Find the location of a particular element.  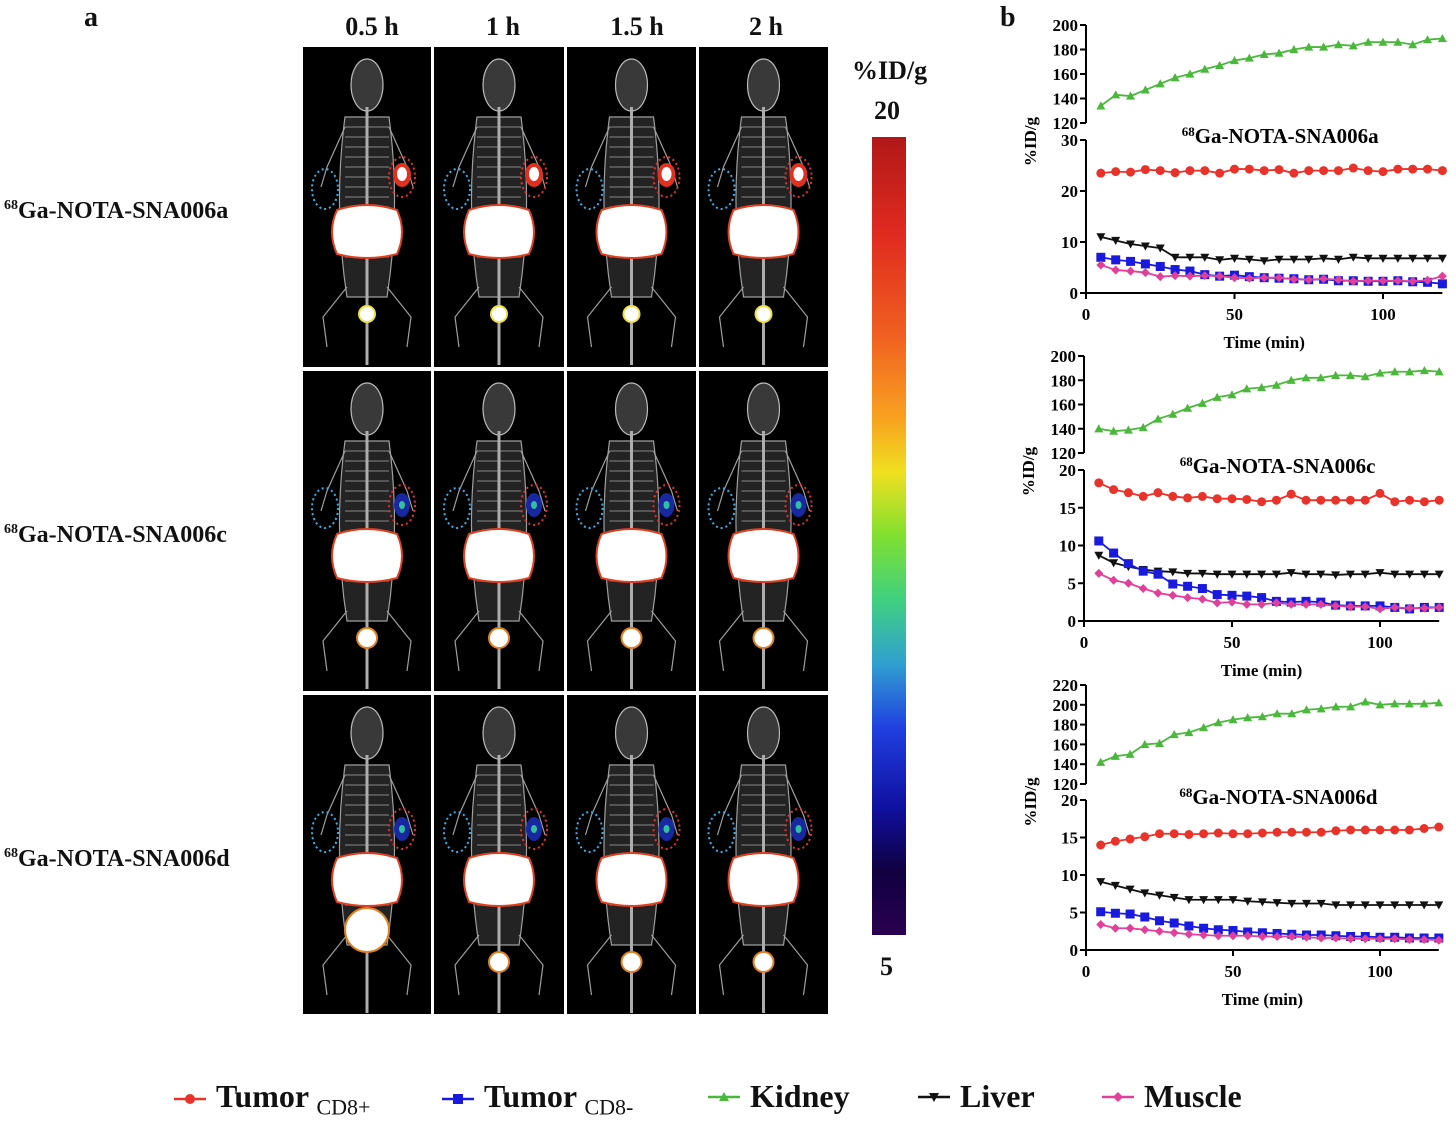

y-tick-label: 120 is located at coordinates (1064, 453).